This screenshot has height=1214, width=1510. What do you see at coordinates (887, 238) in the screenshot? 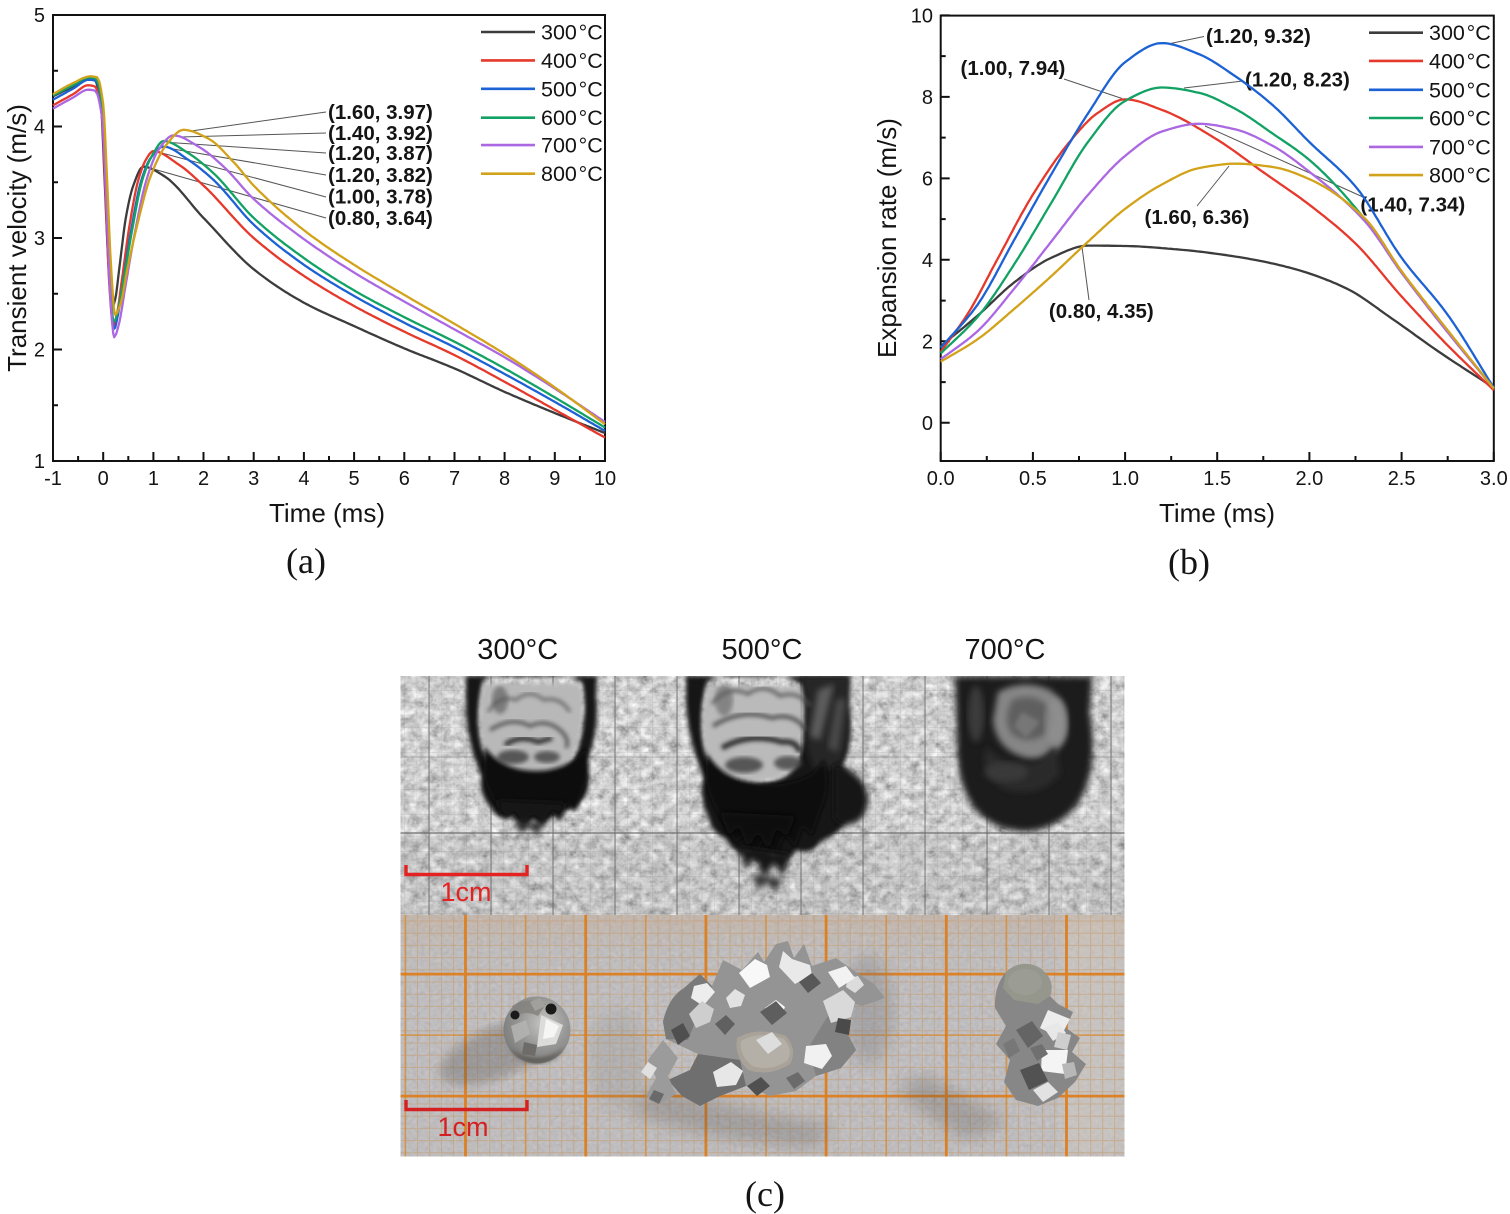
I see `svg-text: Expansion rate (m/s)` at bounding box center [887, 238].